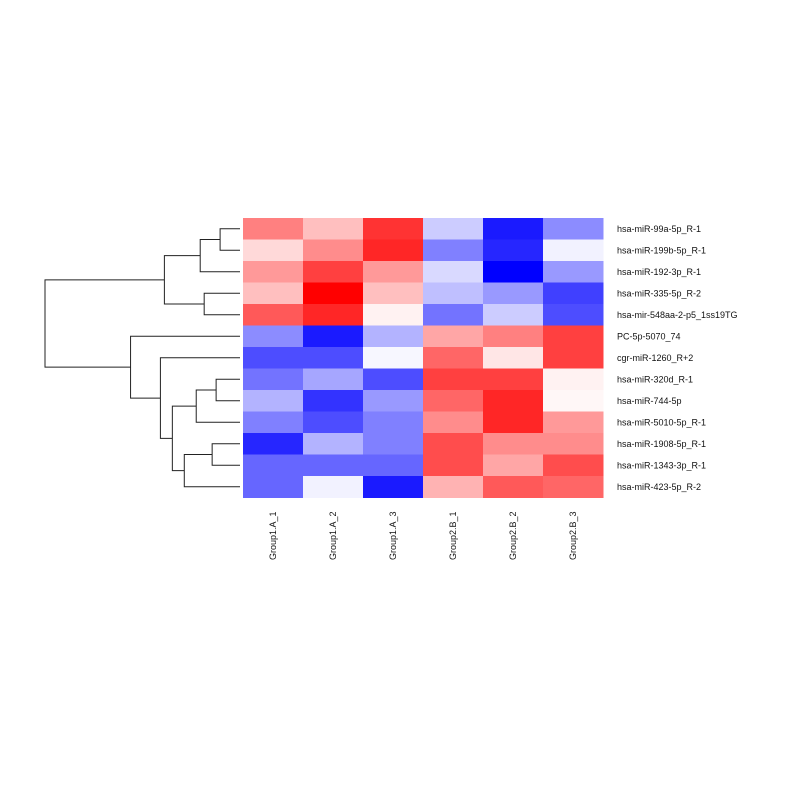 The height and width of the screenshot is (800, 800). What do you see at coordinates (661, 444) in the screenshot?
I see `row-label: hsa-miR-1908-5p_R-1` at bounding box center [661, 444].